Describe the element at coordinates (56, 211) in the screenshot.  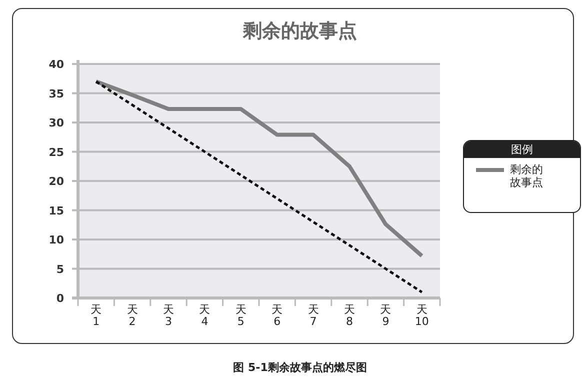
I see `y-tick-label: 15` at that location.